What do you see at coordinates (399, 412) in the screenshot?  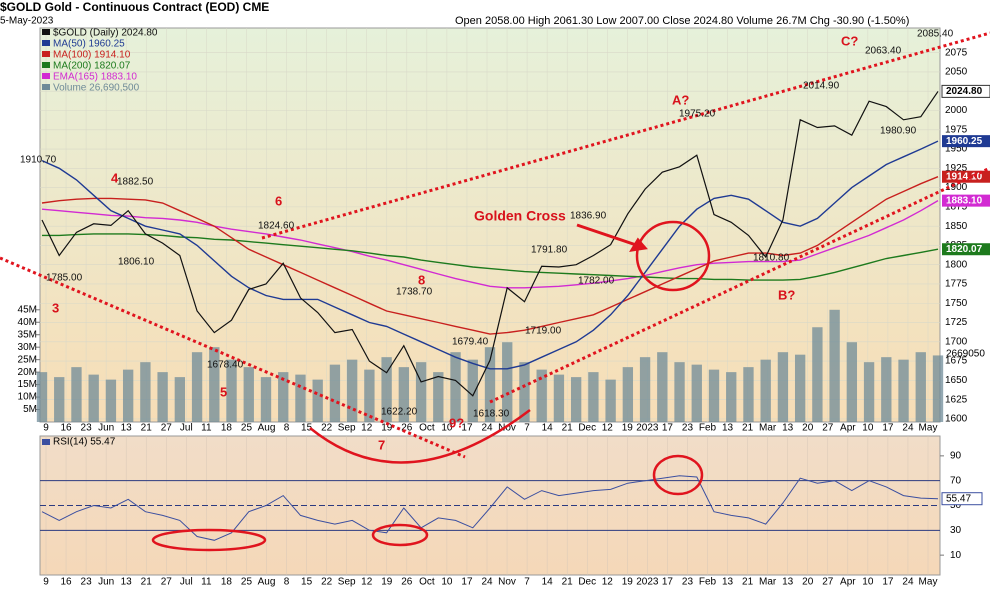 I see `price-annotation: 1622.20` at bounding box center [399, 412].